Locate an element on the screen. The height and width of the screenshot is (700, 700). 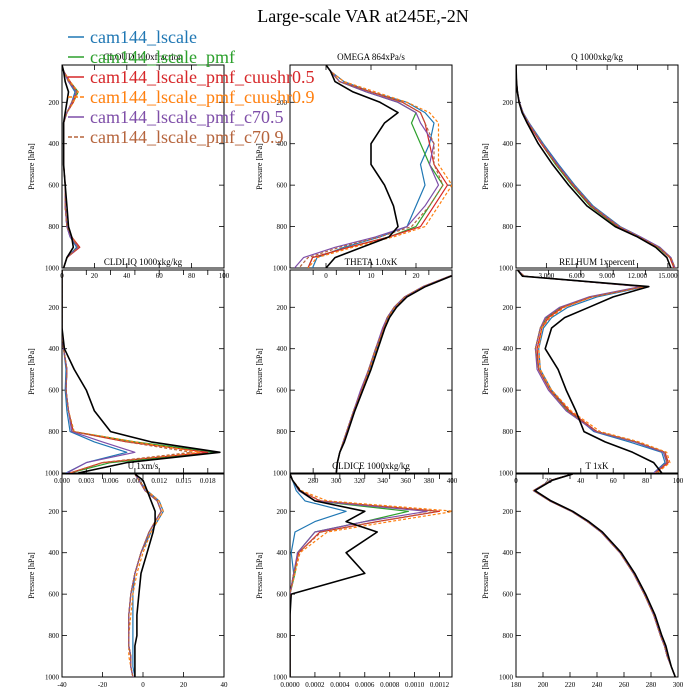
x-tick-label: 0.018 is located at coordinates (208, 481).